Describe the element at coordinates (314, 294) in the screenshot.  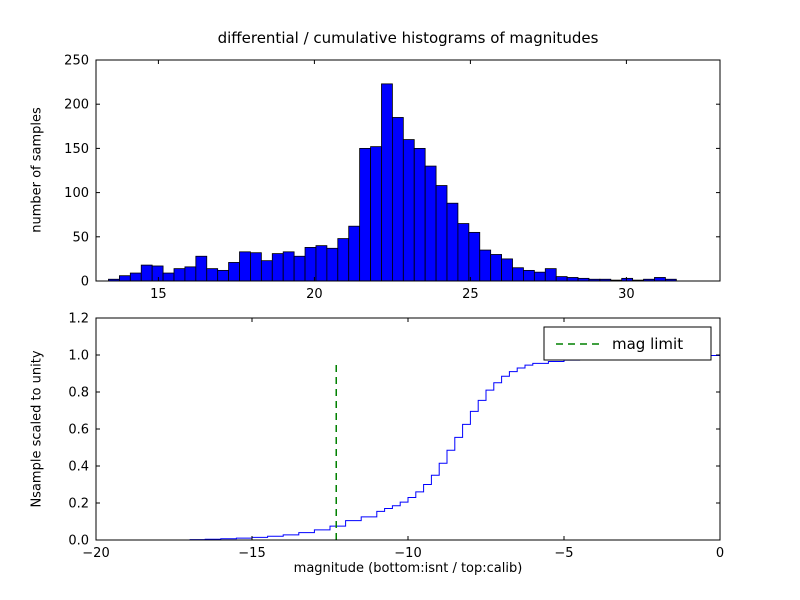
I see `x-tick-label: 20` at that location.